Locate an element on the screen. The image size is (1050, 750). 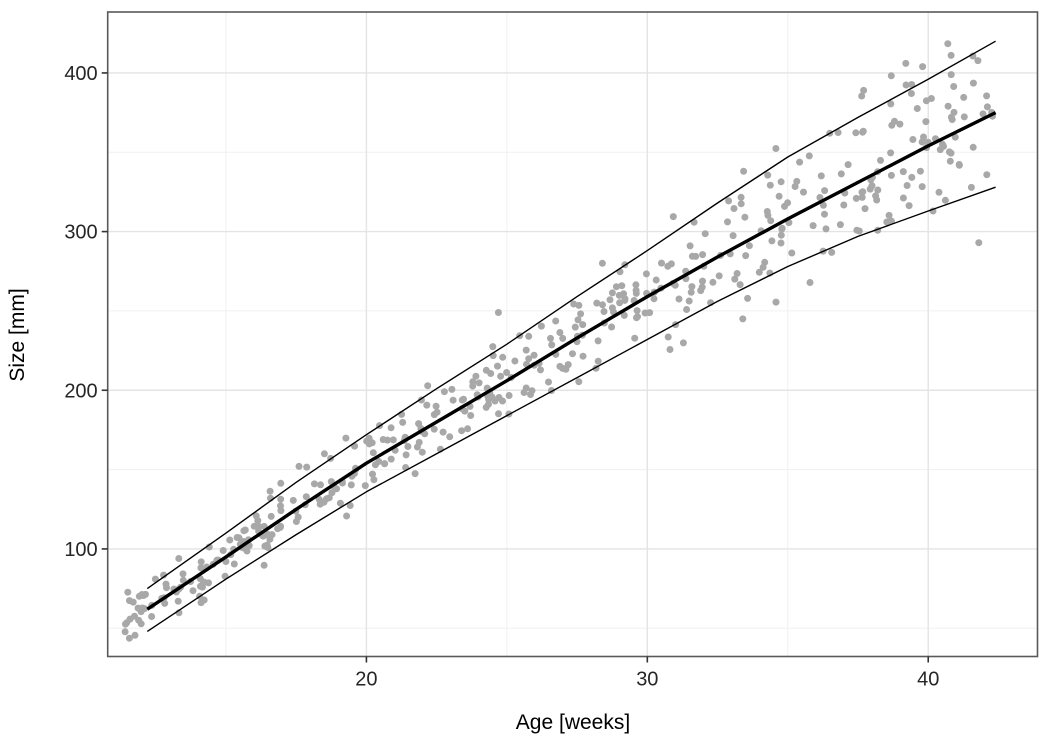
x-tick-label: 30 is located at coordinates (647, 680).